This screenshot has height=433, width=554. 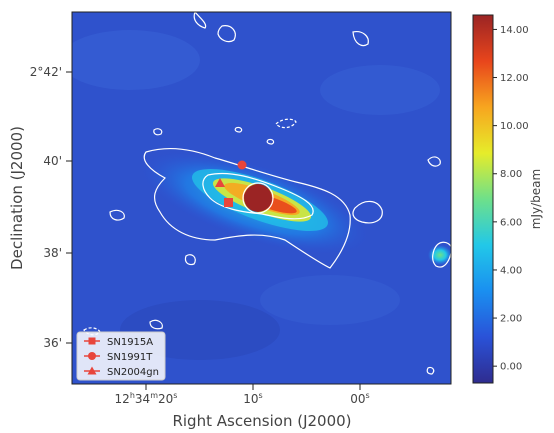 I want to click on y-tick-label: 2°42', so click(x=46, y=72).